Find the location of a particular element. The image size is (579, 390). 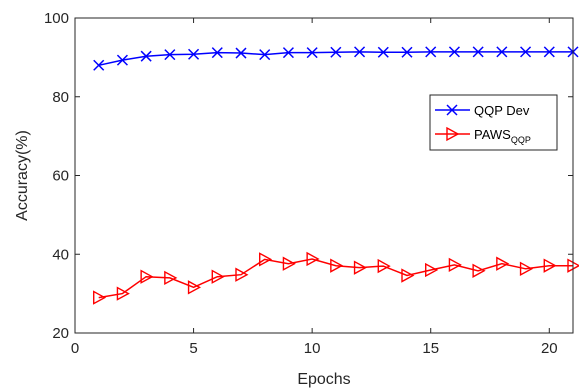

legend-label: QQP Dev is located at coordinates (502, 110).